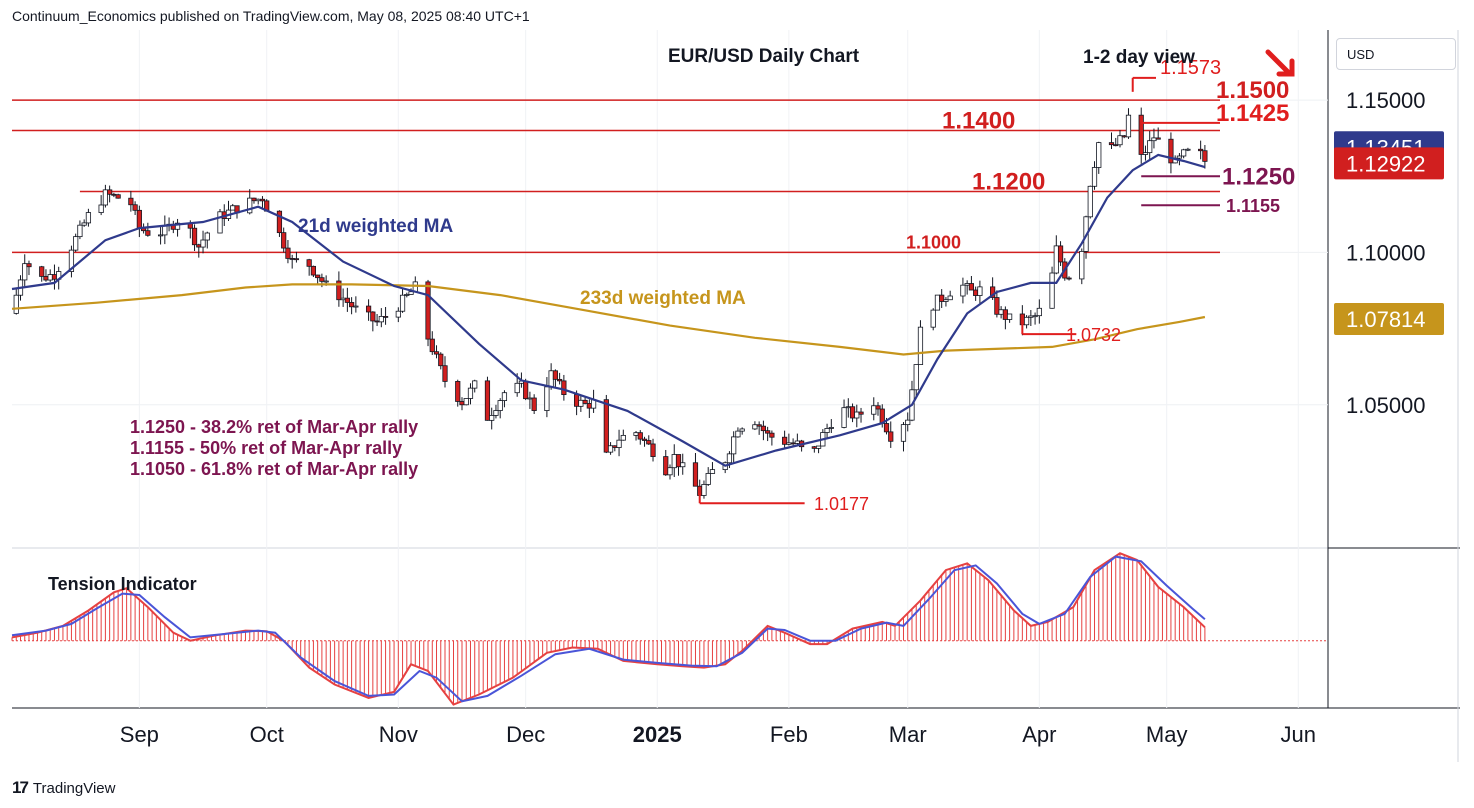 The width and height of the screenshot is (1474, 808). I want to click on marker-label: 1.1425, so click(1252, 113).